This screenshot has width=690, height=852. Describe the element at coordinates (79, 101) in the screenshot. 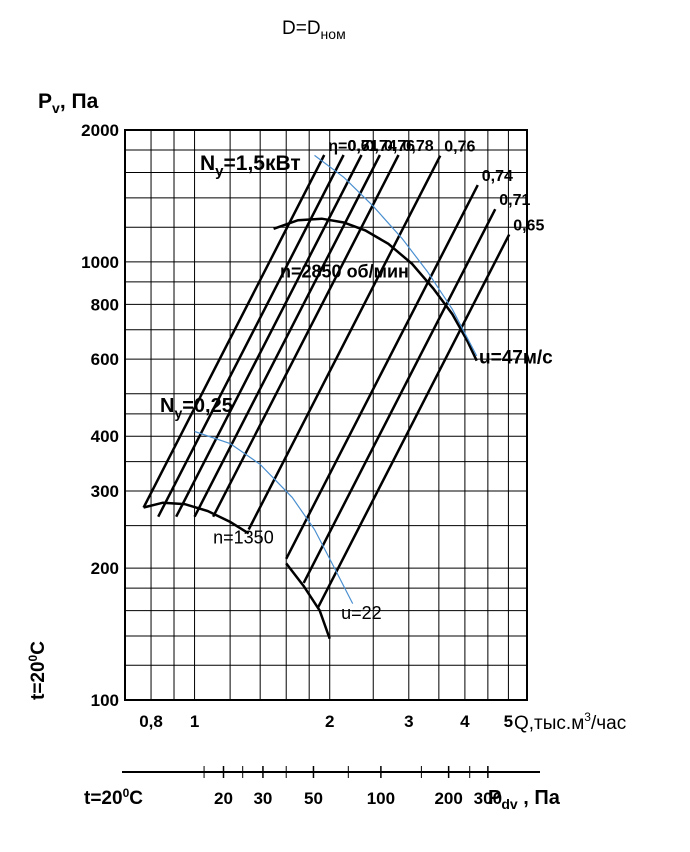

I see `y-axis-label-rest: , Па` at that location.